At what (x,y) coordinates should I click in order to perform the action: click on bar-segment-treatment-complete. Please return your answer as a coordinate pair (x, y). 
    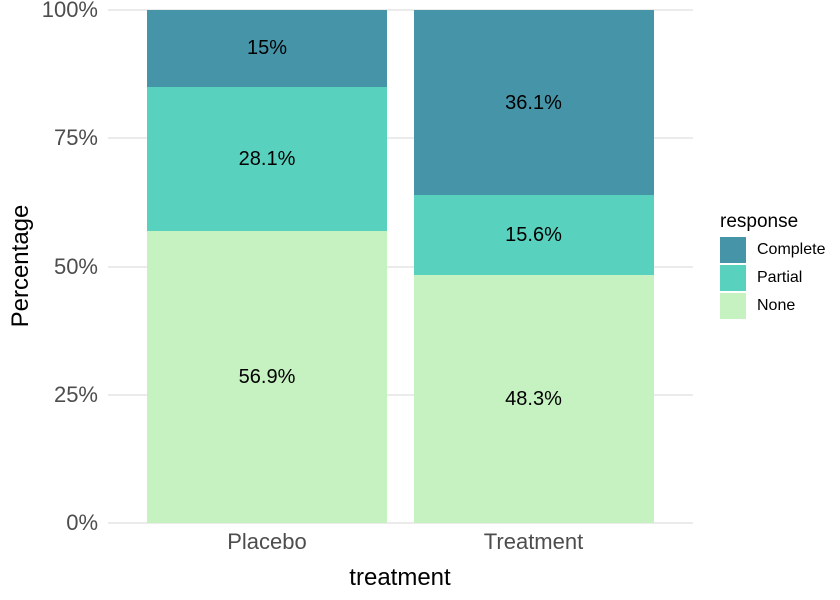
    Looking at the image, I should click on (533, 103).